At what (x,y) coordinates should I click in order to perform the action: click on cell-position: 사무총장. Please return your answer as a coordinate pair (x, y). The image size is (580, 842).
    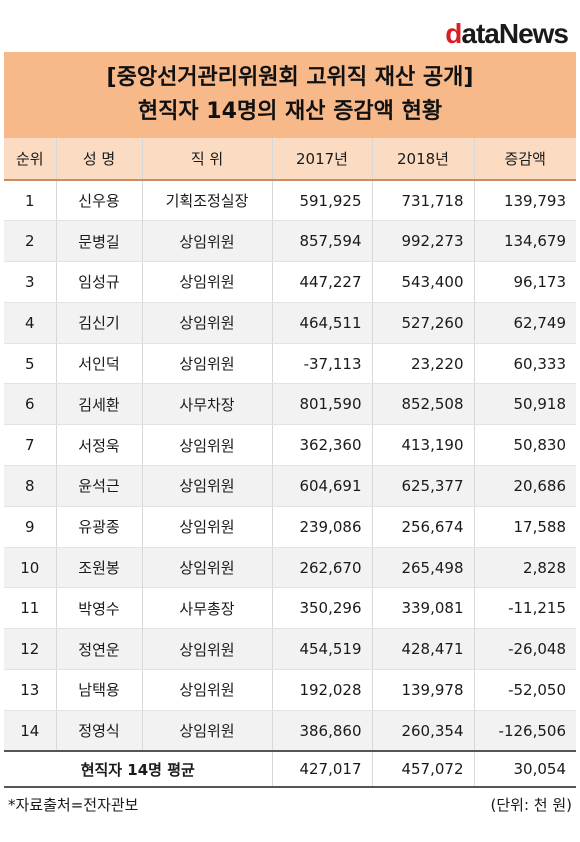
    Looking at the image, I should click on (207, 608).